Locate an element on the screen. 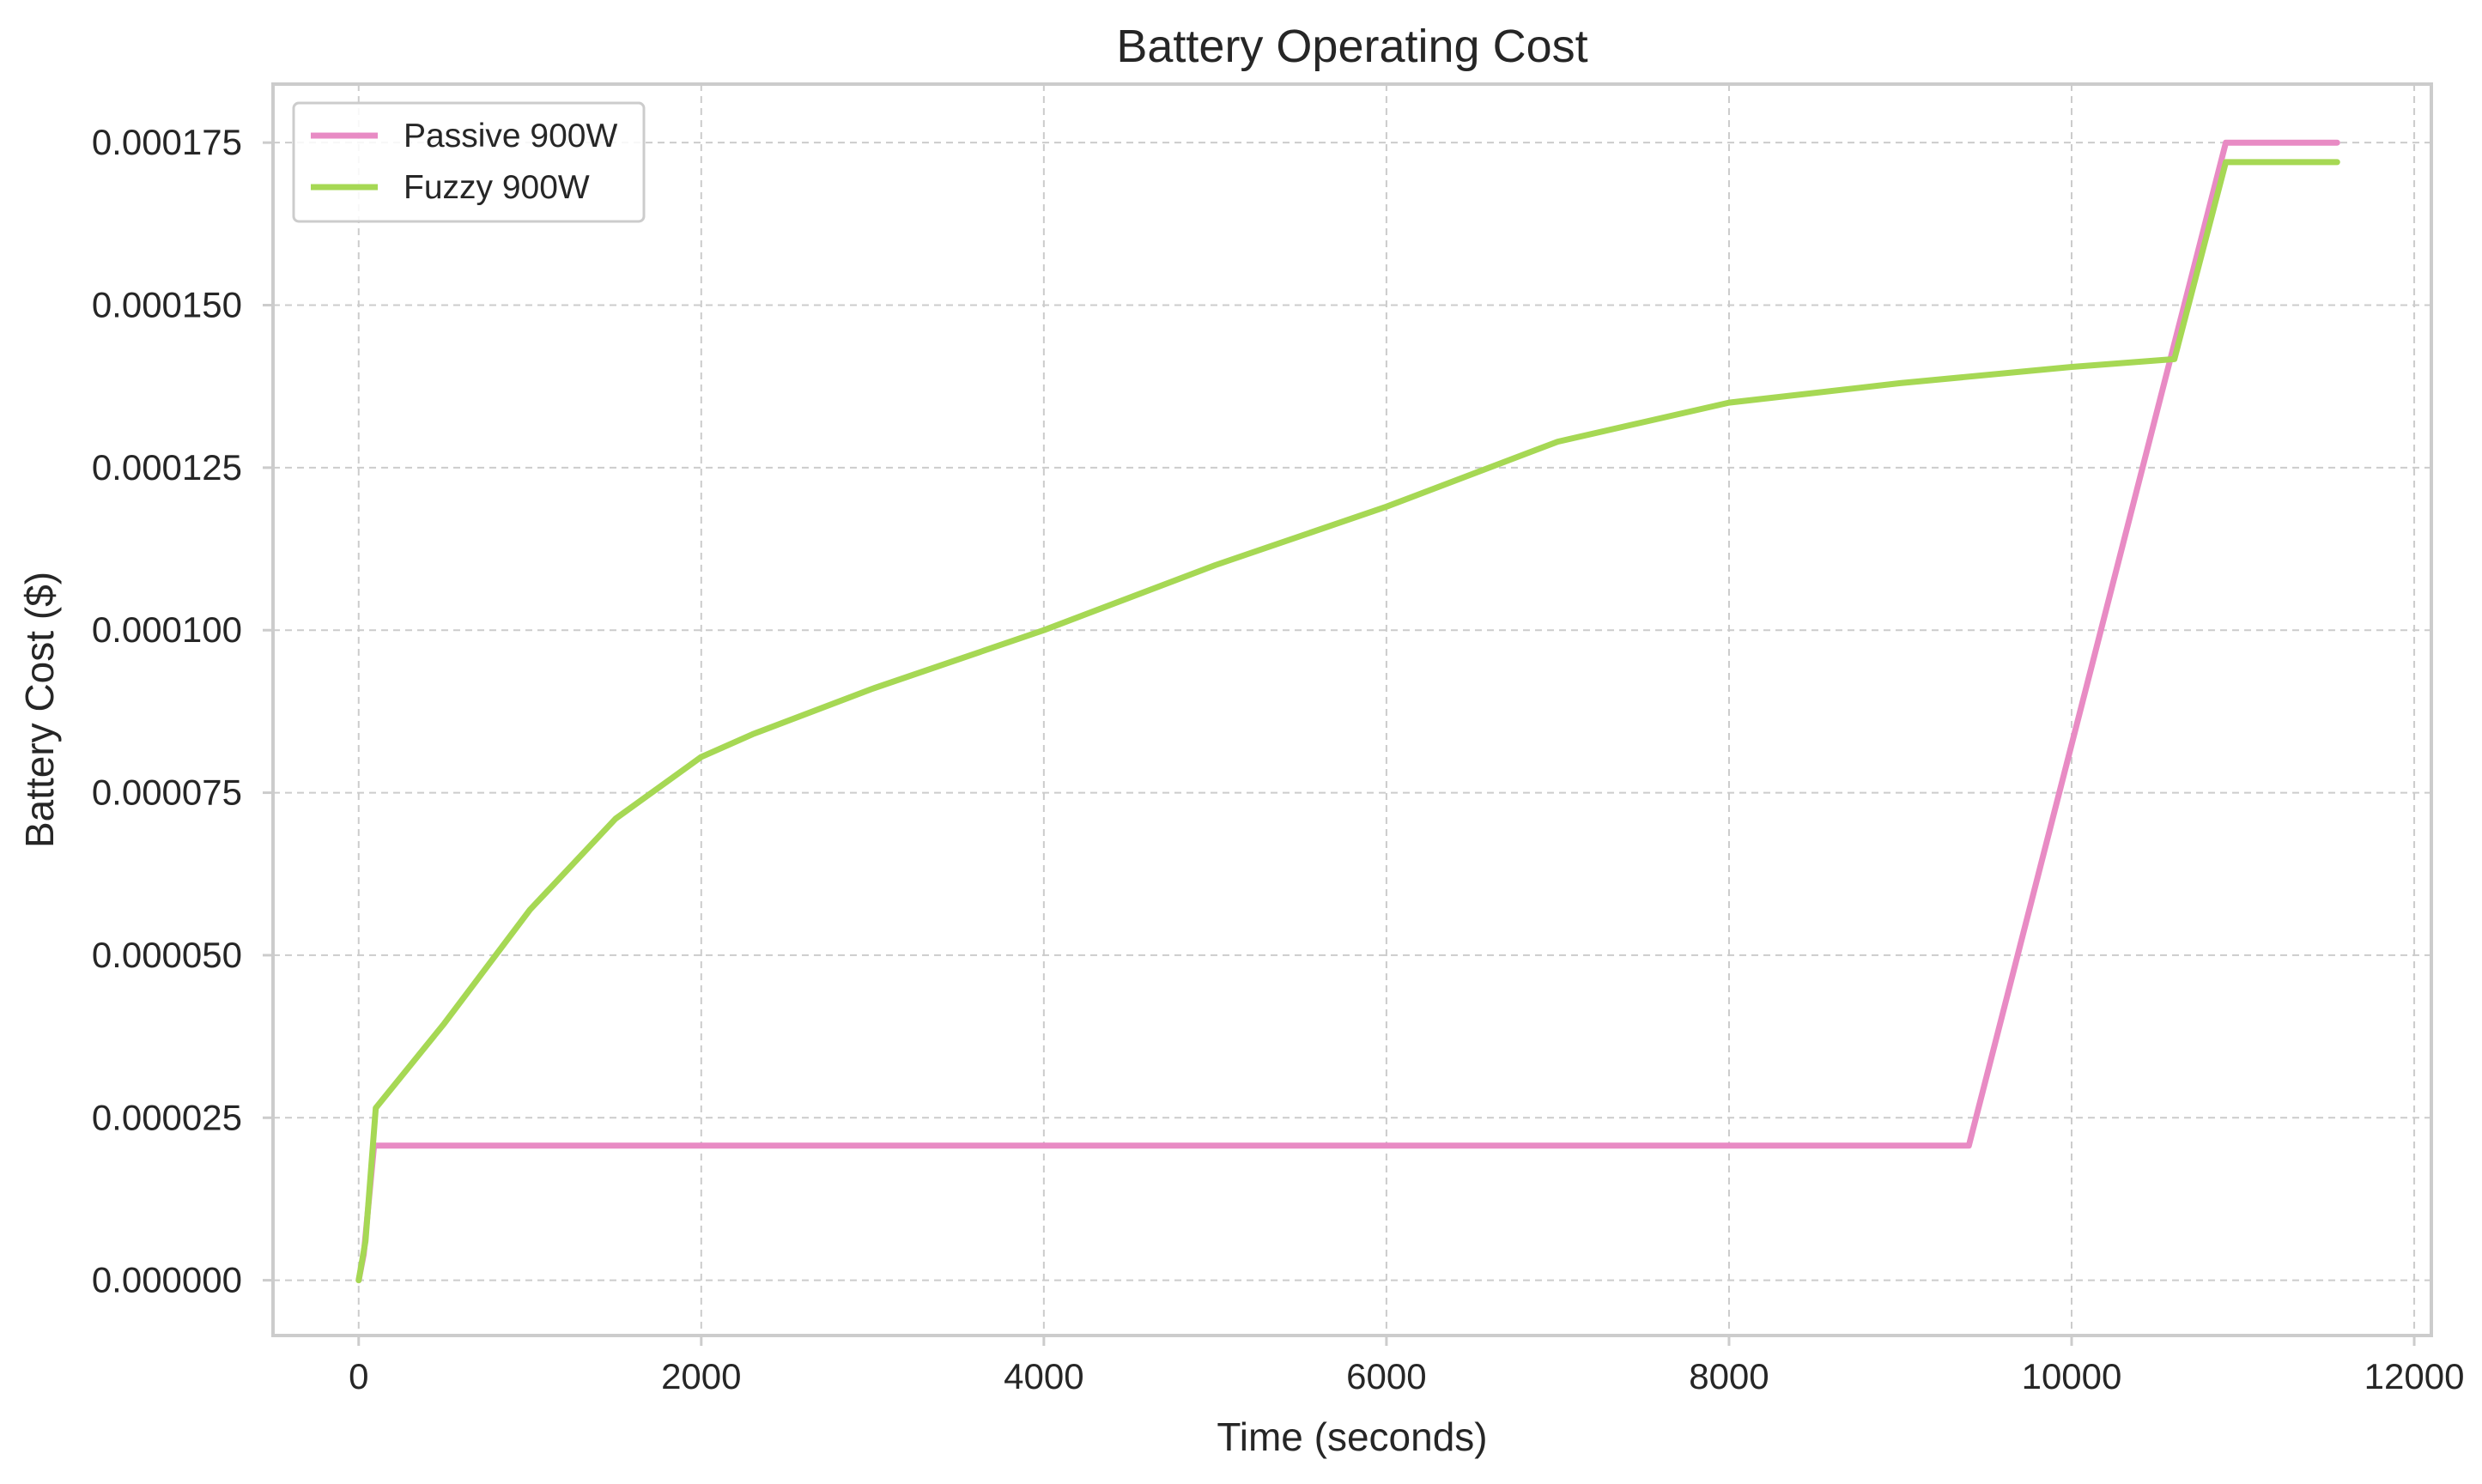 This screenshot has height=1484, width=2482. y-tick-label: 0.000025 is located at coordinates (167, 1117).